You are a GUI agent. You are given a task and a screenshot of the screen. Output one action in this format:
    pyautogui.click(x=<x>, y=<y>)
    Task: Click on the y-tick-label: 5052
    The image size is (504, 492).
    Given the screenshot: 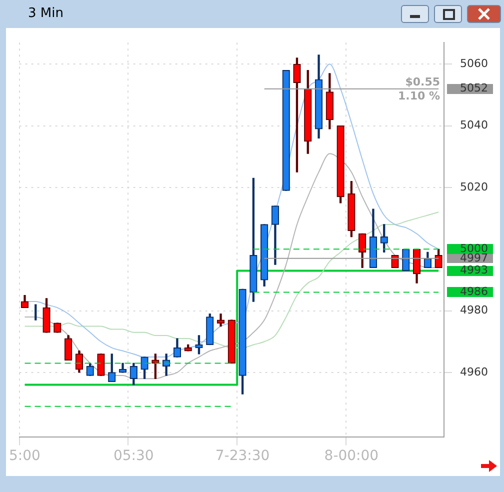 What is the action you would take?
    pyautogui.click(x=474, y=88)
    